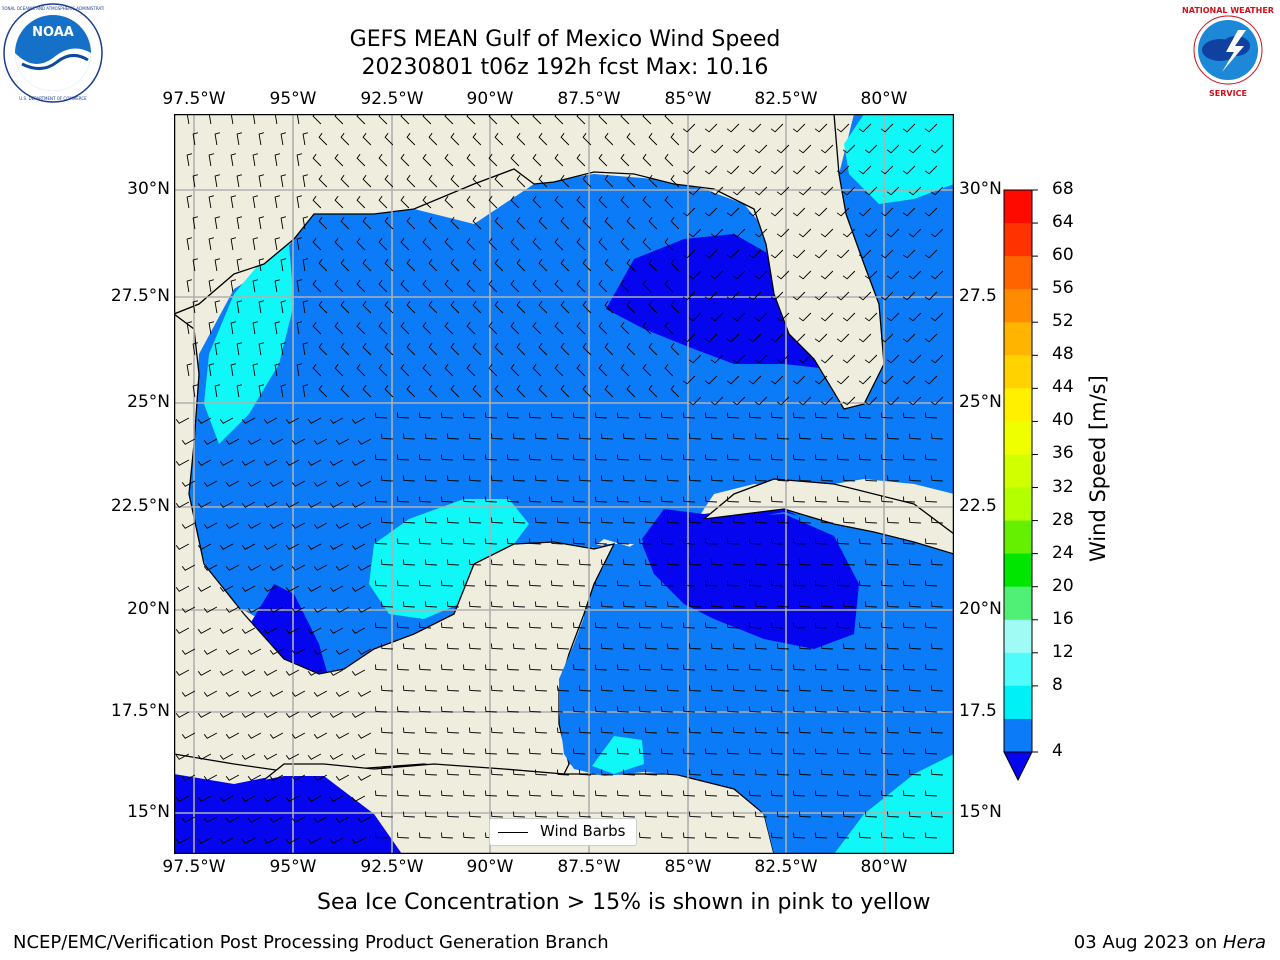  I want to click on lat-label-right: 20°N, so click(980, 609).